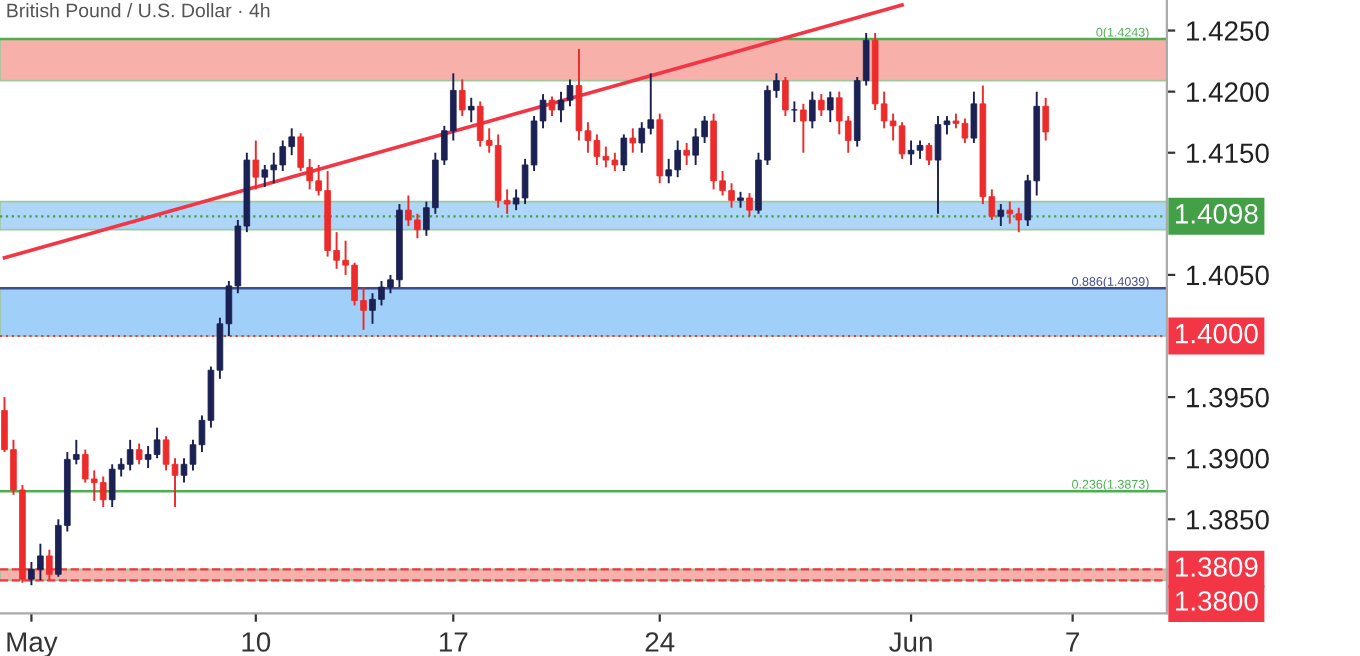 Image resolution: width=1360 pixels, height=656 pixels. What do you see at coordinates (1217, 214) in the screenshot?
I see `ref-line-label: 1.4098` at bounding box center [1217, 214].